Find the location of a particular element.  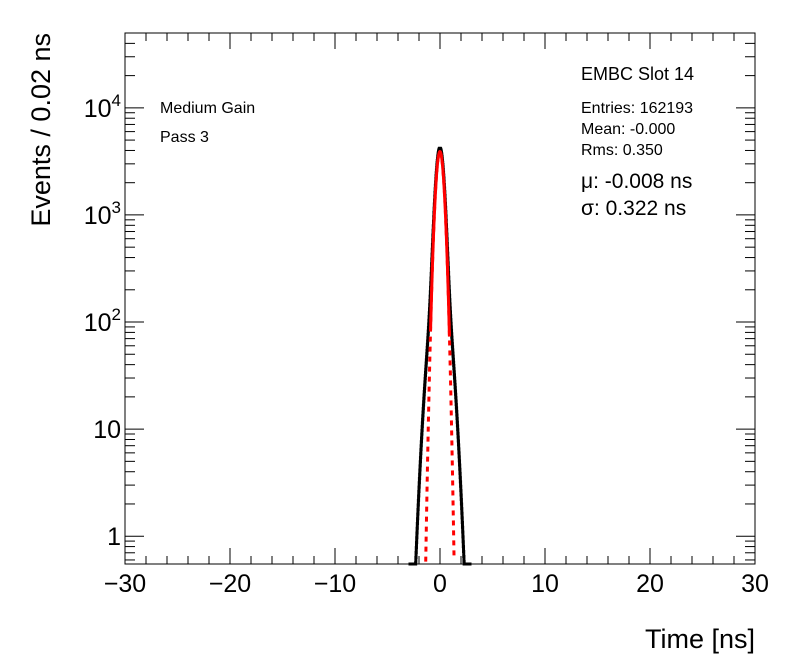

y-tick-labels: 1 10 10² 10³ 10⁴ is located at coordinates (102, 321).